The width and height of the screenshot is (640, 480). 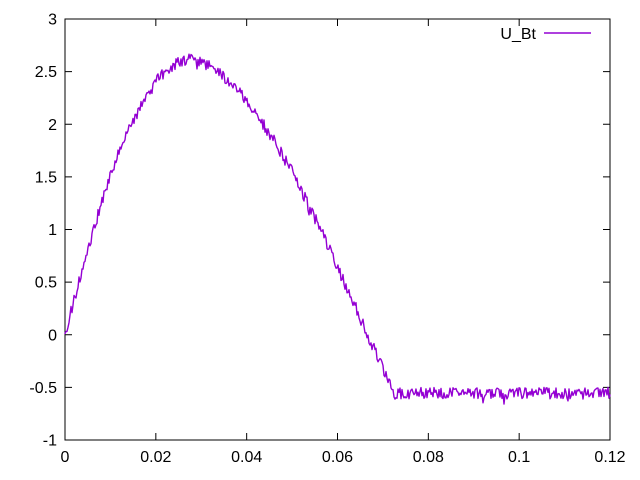 I want to click on x-tick-label: 0.04, so click(x=246, y=457).